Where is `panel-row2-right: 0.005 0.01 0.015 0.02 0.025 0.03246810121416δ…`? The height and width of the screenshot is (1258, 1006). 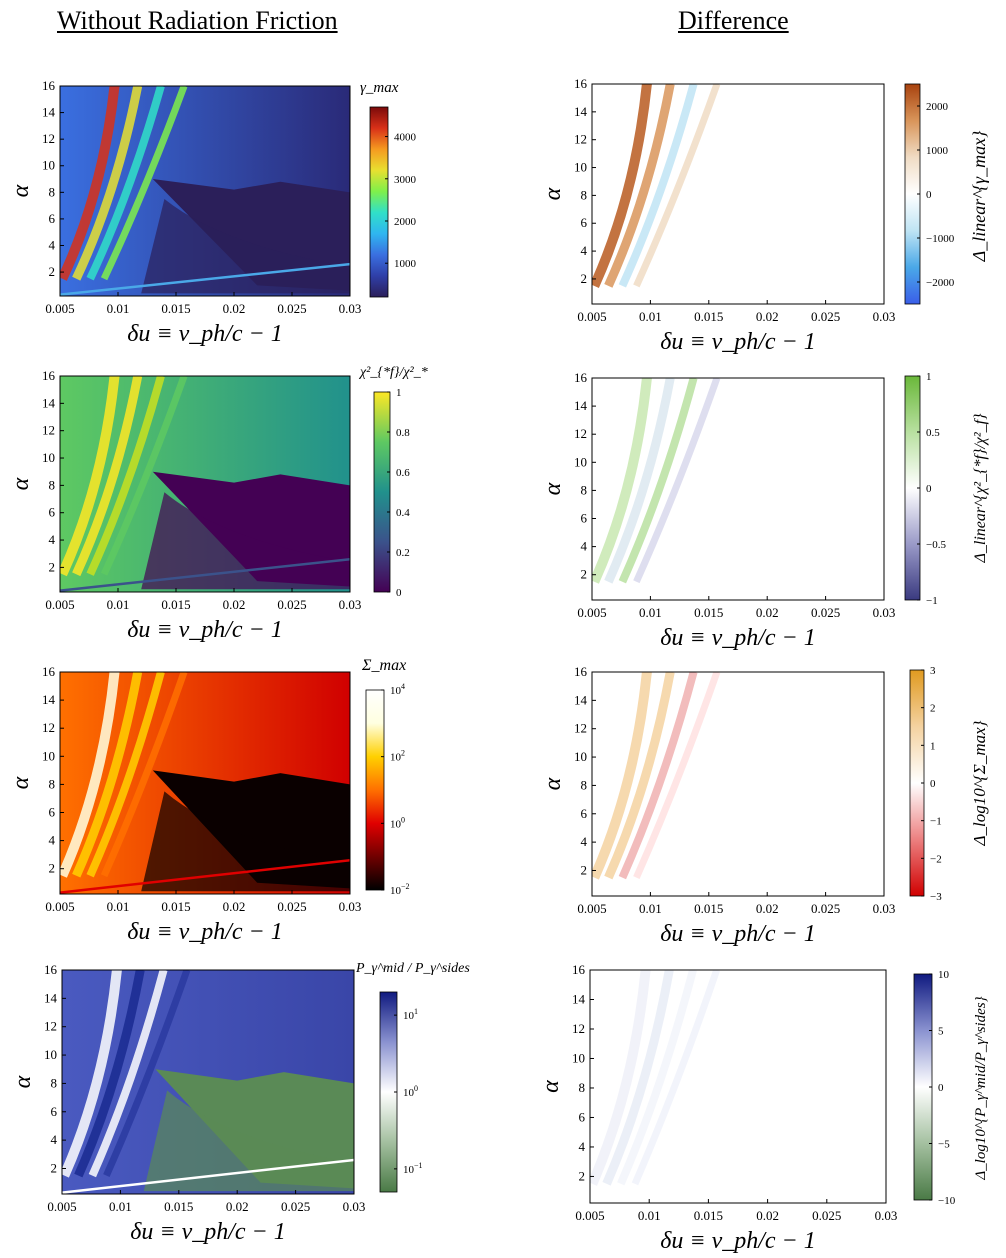
panel-row2-right: 0.005 0.01 0.015 0.02 0.025 0.03246810121416δ… is located at coordinates (764, 510).